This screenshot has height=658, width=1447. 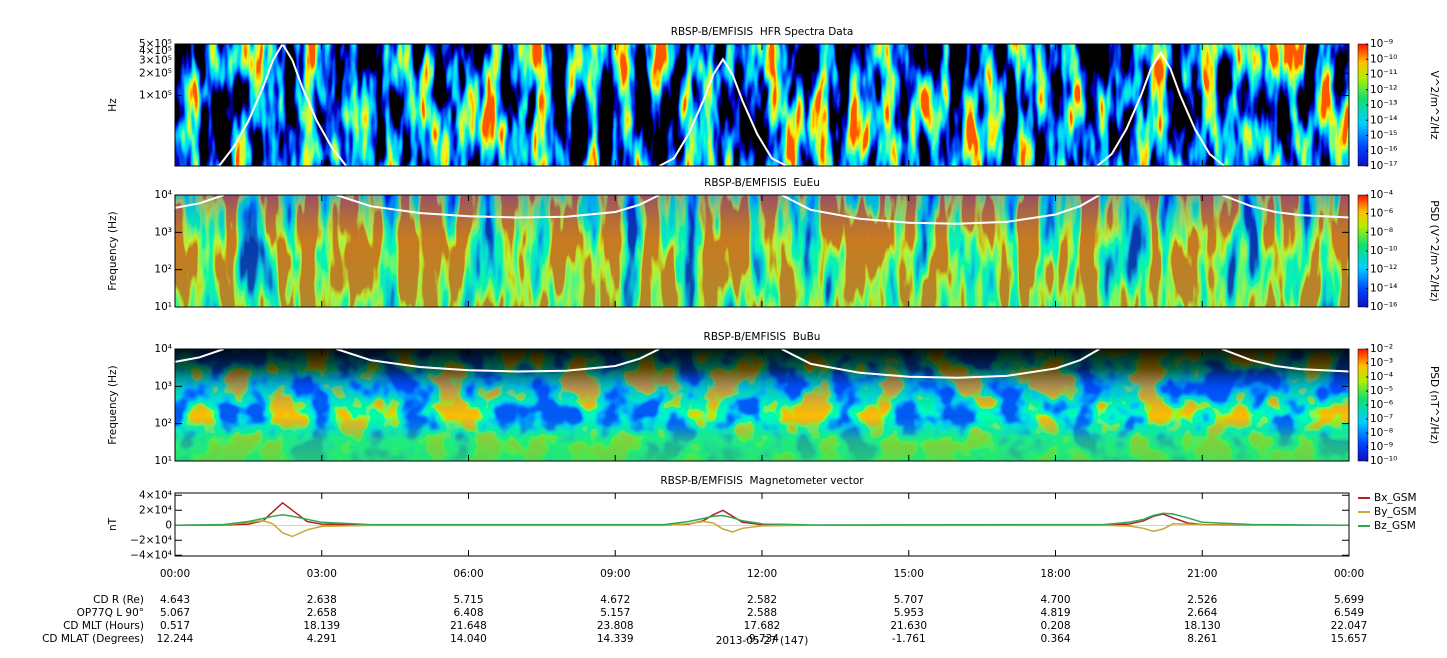 I want to click on ephemeris-value: 2.588, so click(x=762, y=613).